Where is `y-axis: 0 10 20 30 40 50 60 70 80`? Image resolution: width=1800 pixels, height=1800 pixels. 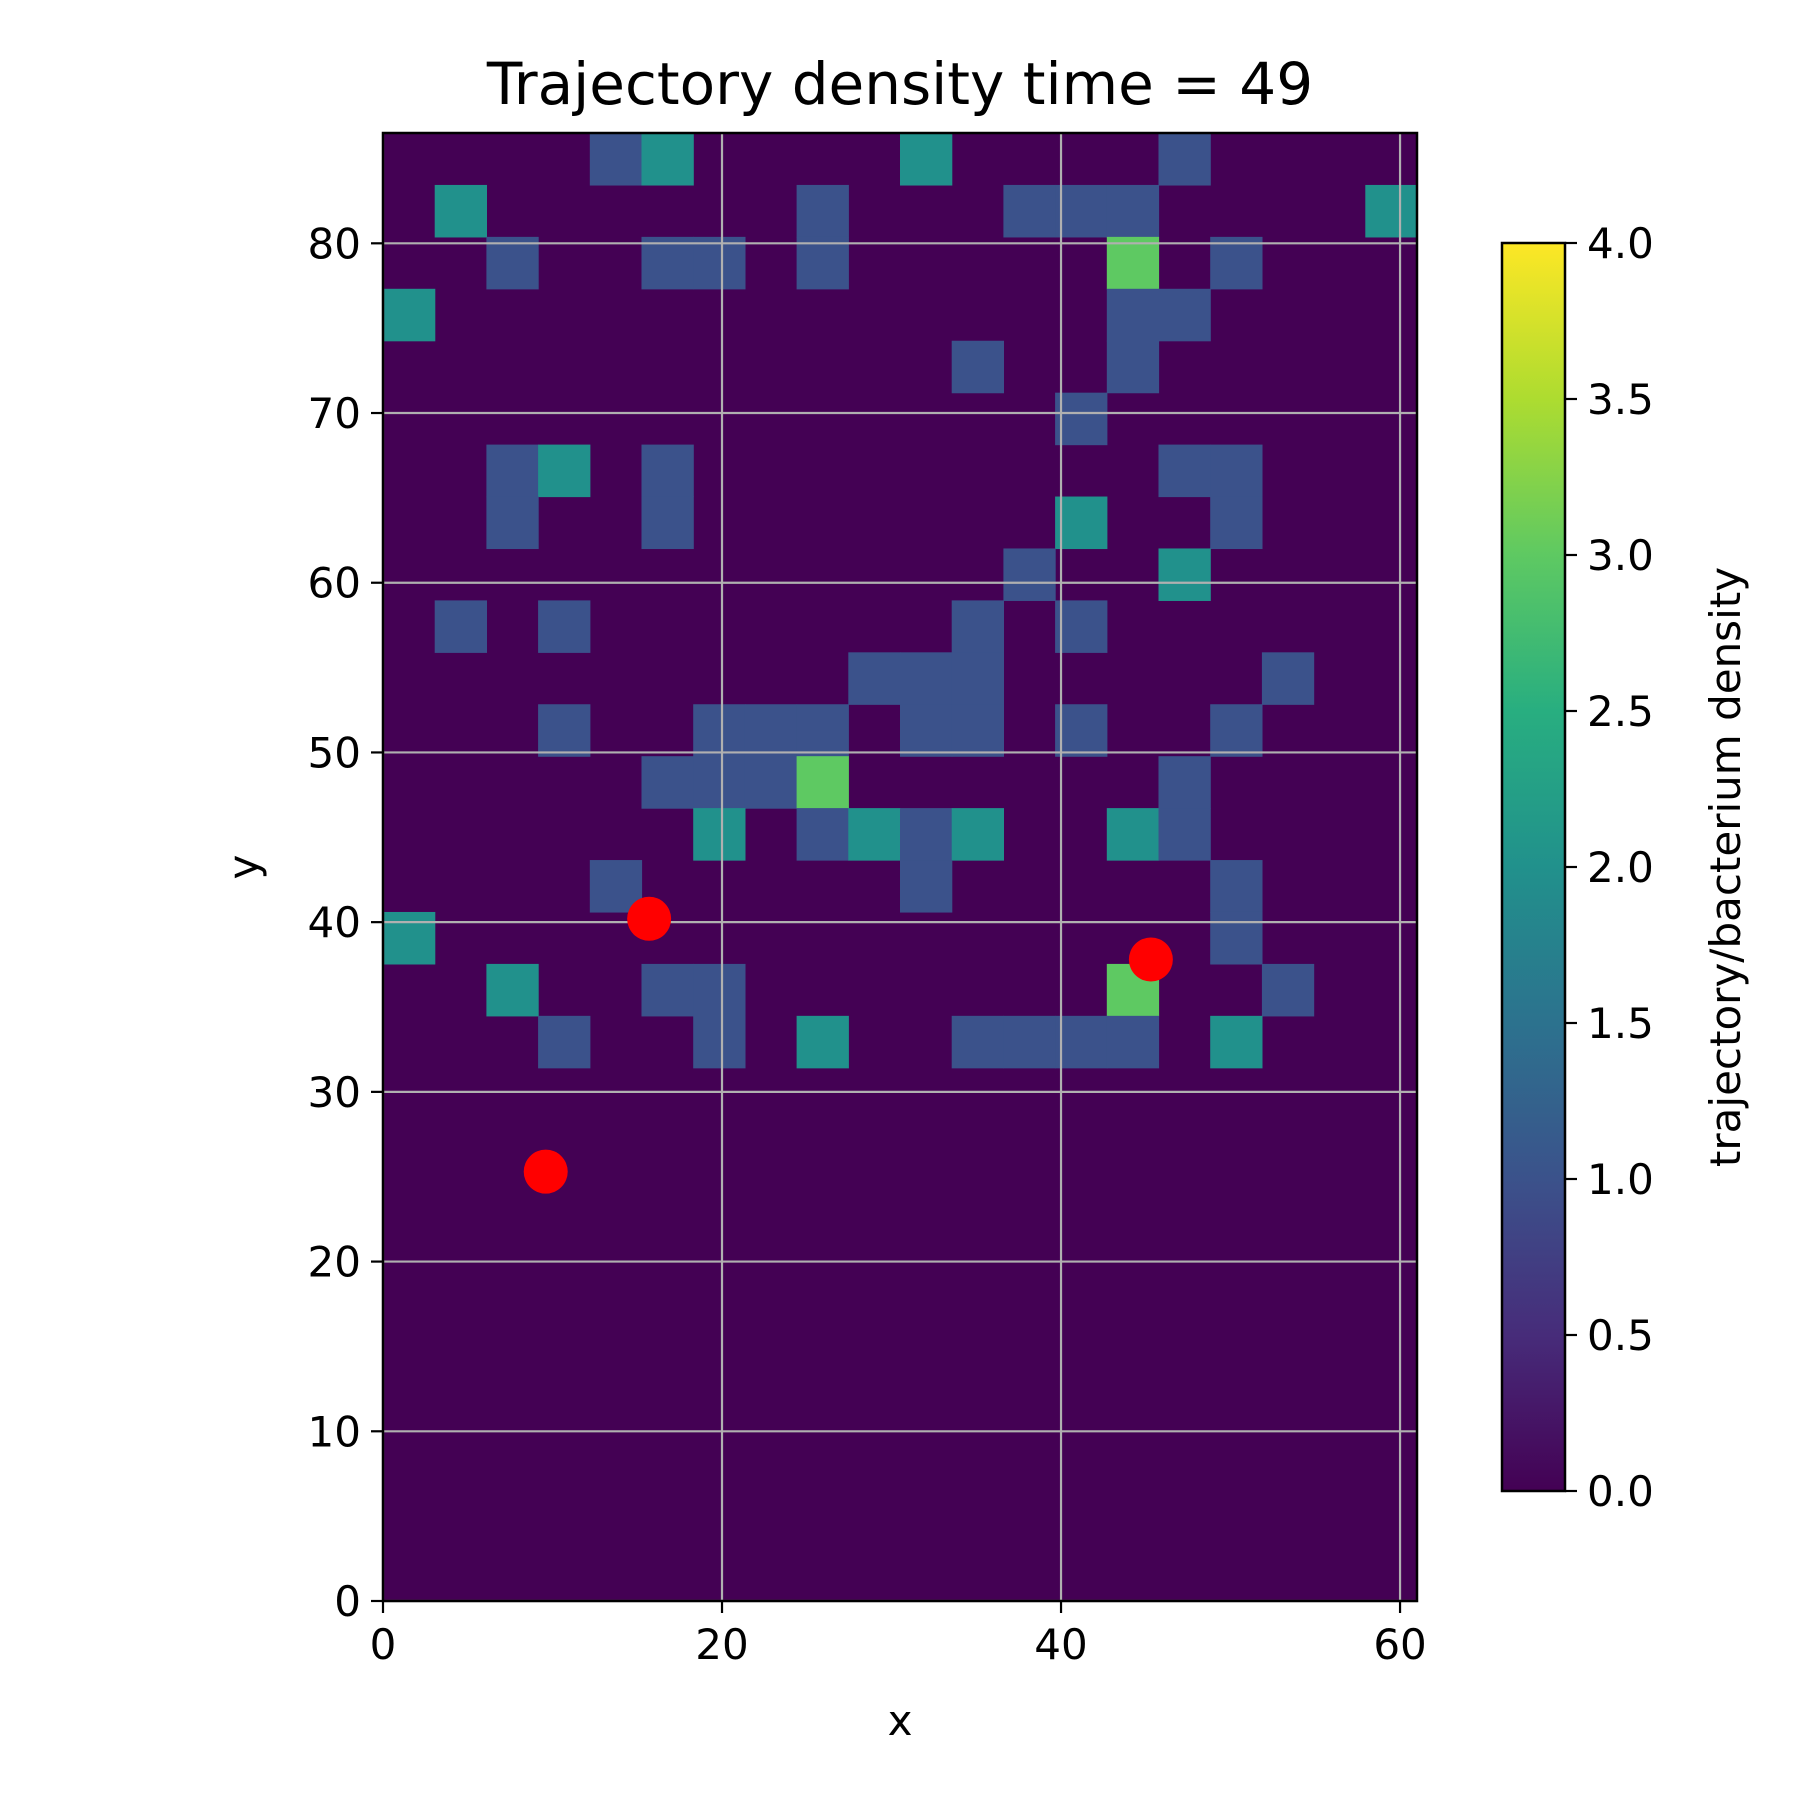
y-axis: 0 10 20 30 40 50 60 70 80 is located at coordinates (345, 922).